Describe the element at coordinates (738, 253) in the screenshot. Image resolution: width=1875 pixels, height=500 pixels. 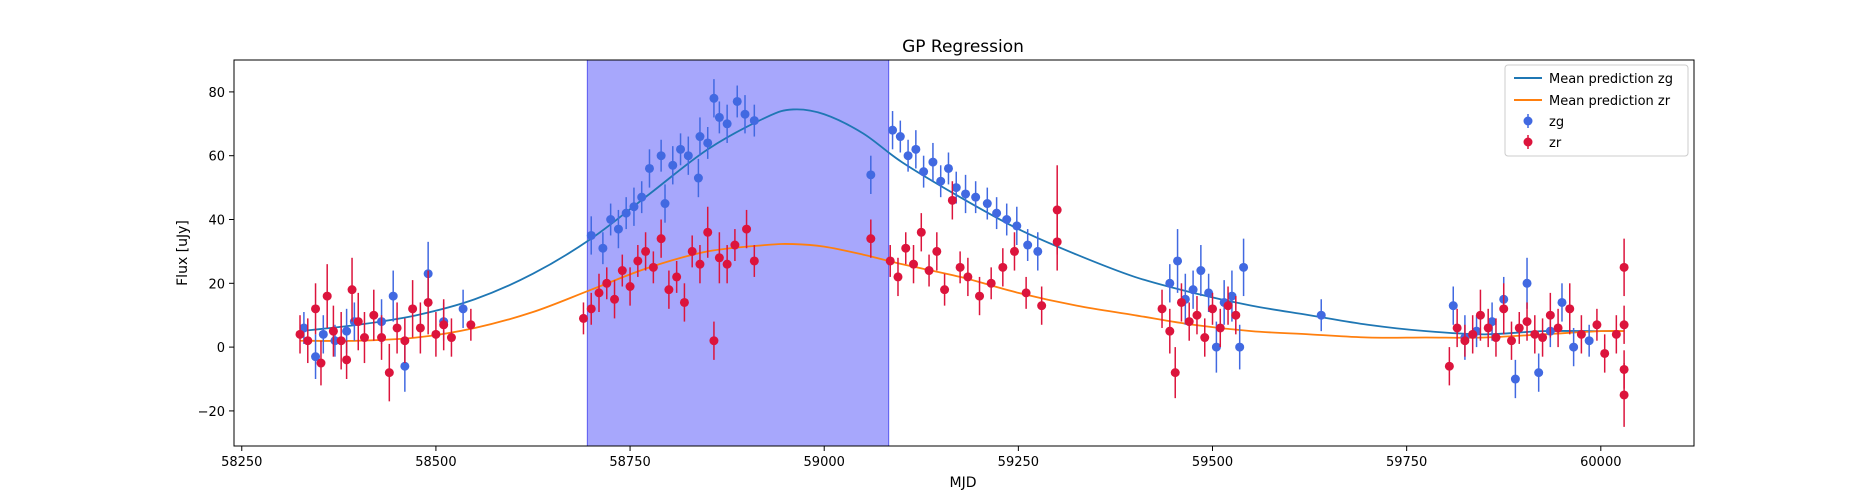
I see `highlight-span` at that location.